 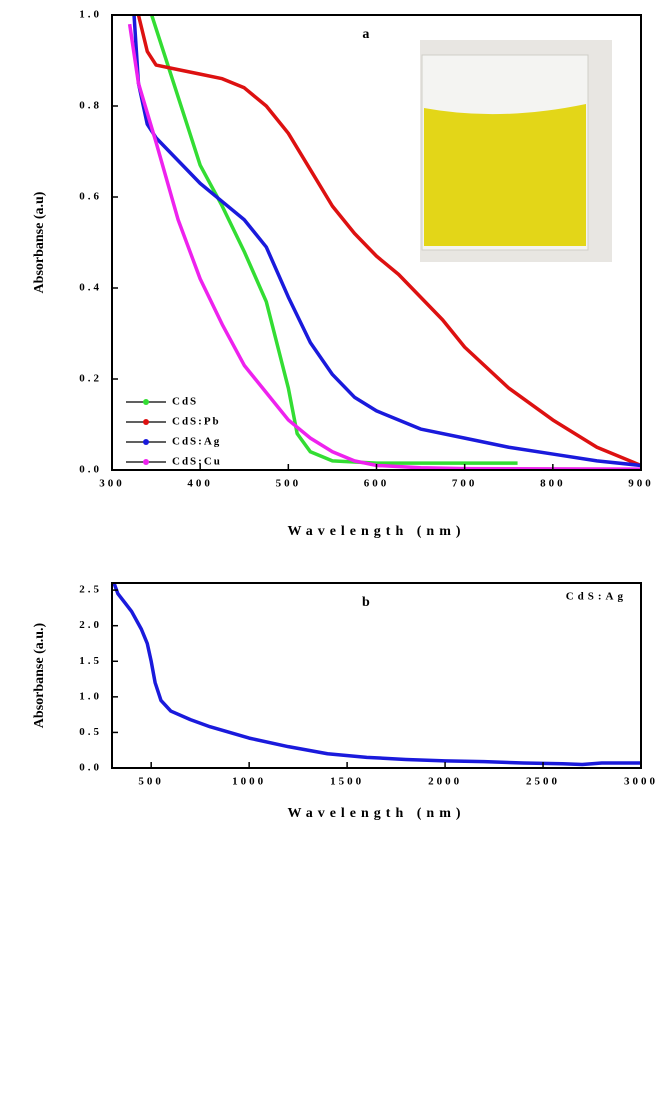 I want to click on x-tick-label: 1000, so click(x=249, y=782).